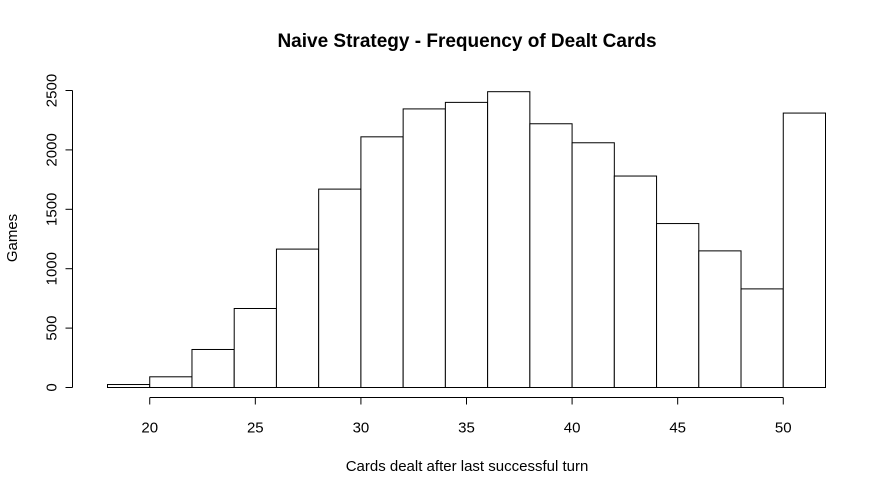 This screenshot has width=895, height=497. Describe the element at coordinates (572, 428) in the screenshot. I see `x-tick-label: 40` at that location.